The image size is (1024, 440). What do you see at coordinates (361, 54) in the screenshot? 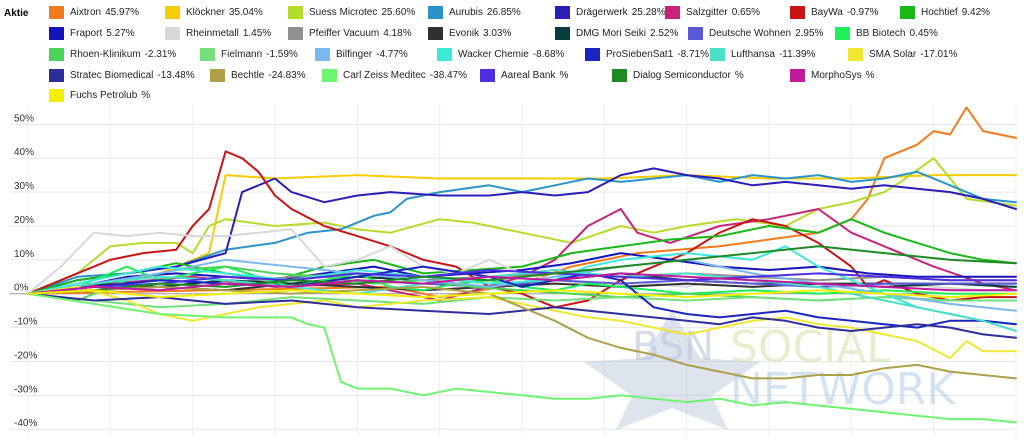
I see `legend-item: Bilfinger -4.77%` at bounding box center [361, 54].